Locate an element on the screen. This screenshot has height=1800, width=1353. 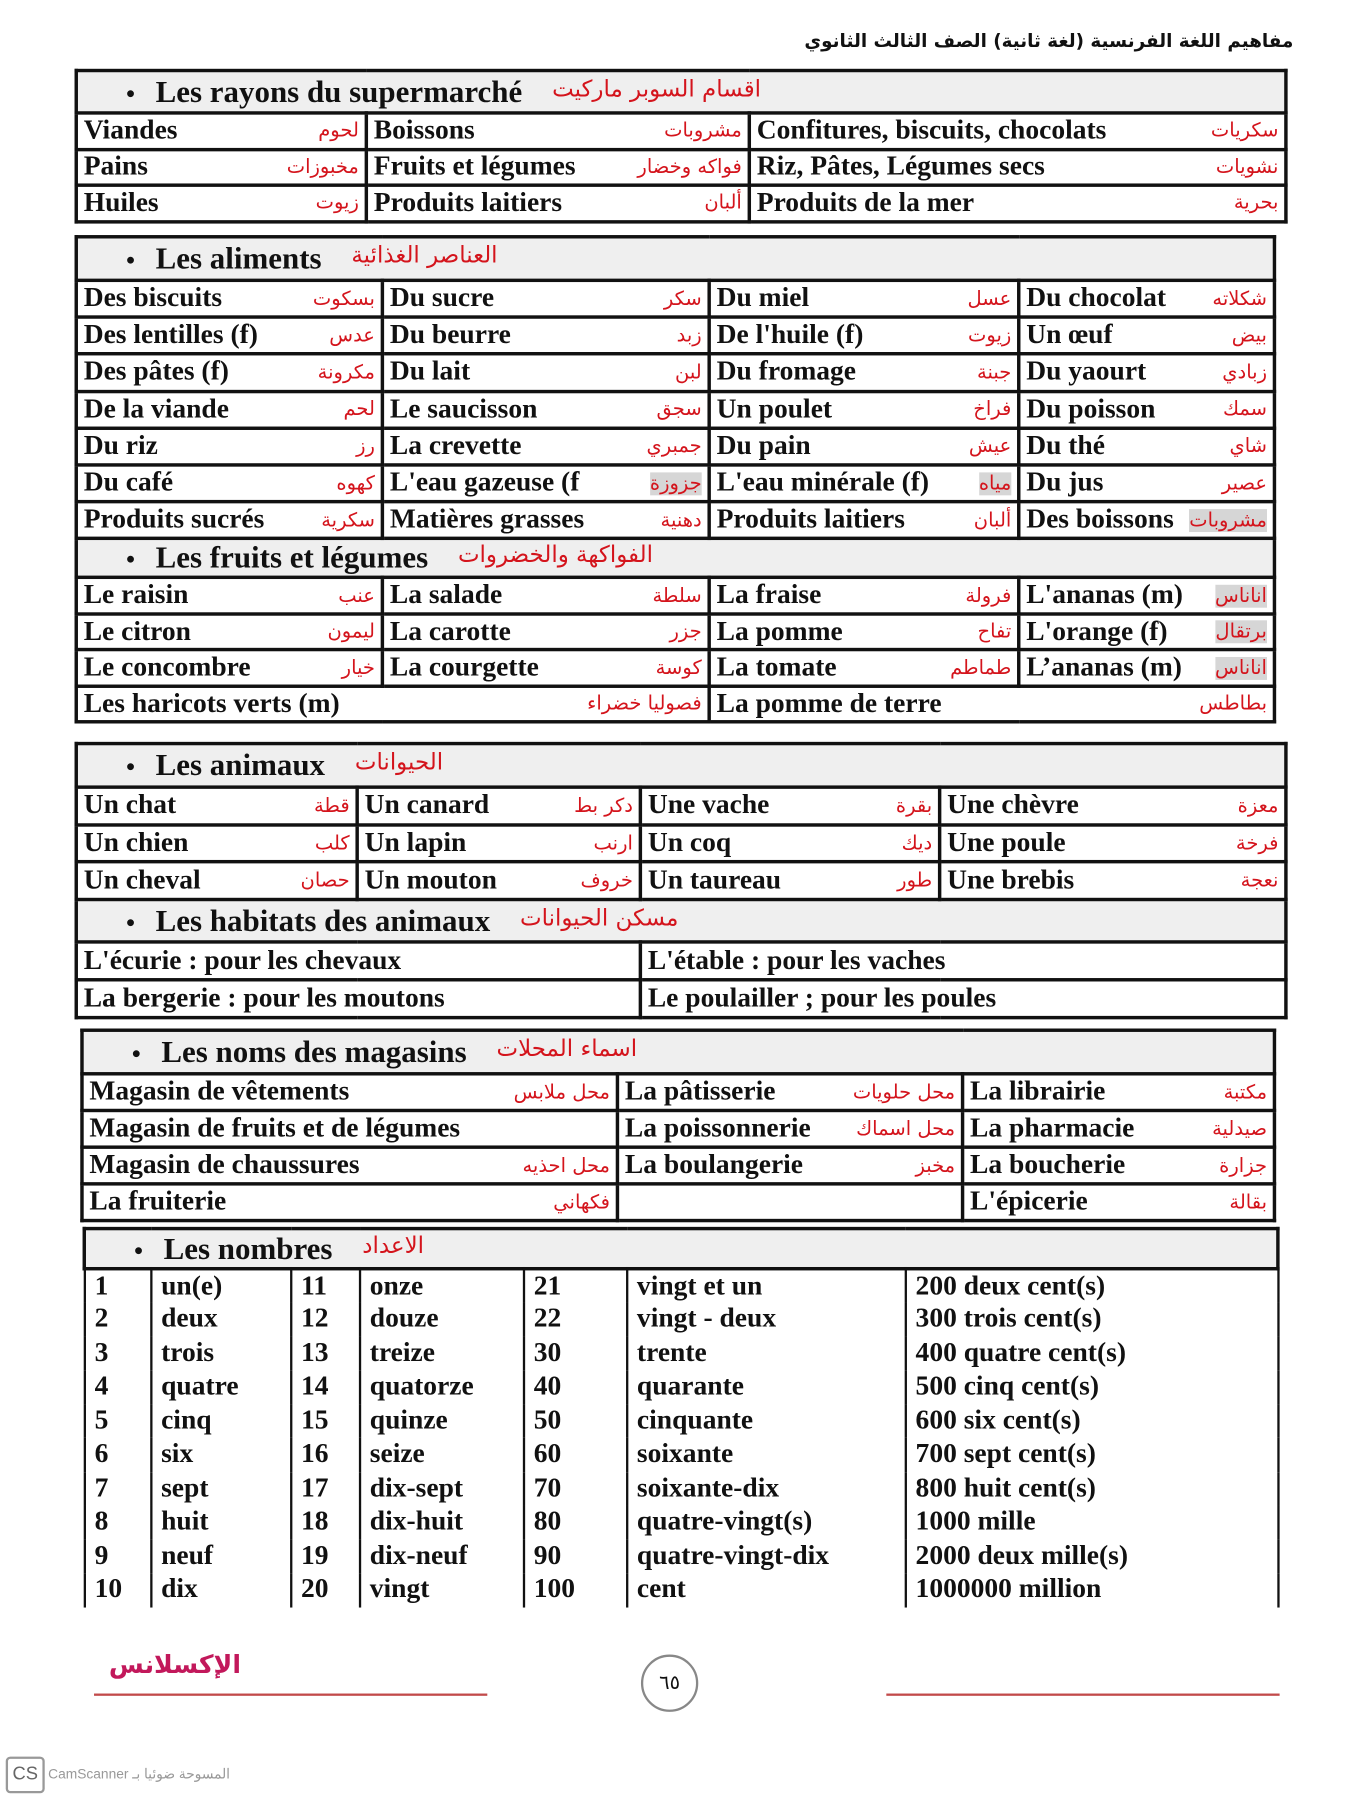
french-word: Du beurre is located at coordinates (450, 335).